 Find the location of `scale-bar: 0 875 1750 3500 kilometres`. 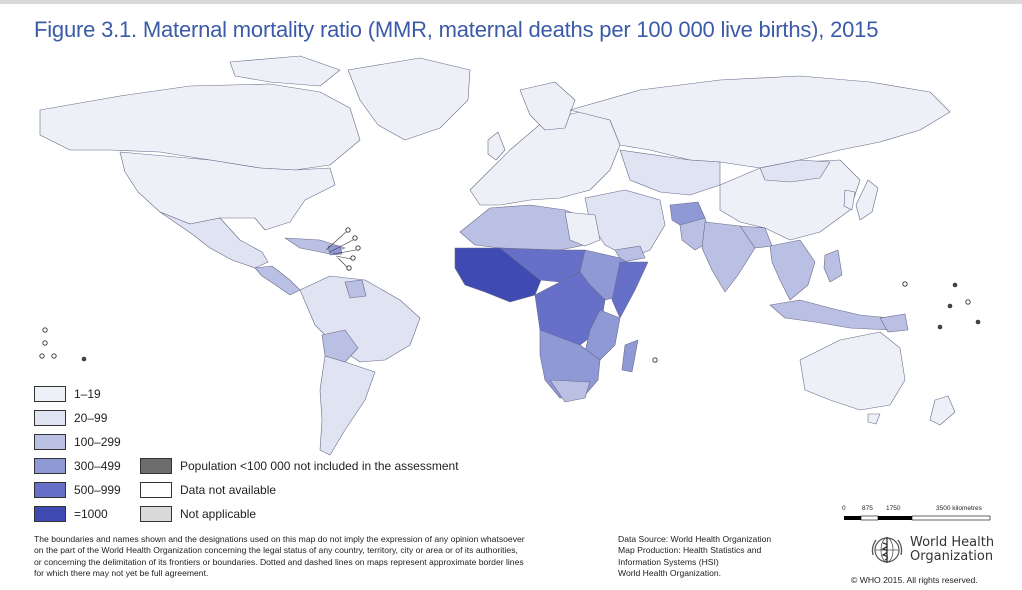

scale-bar: 0 875 1750 3500 kilometres is located at coordinates (917, 516).